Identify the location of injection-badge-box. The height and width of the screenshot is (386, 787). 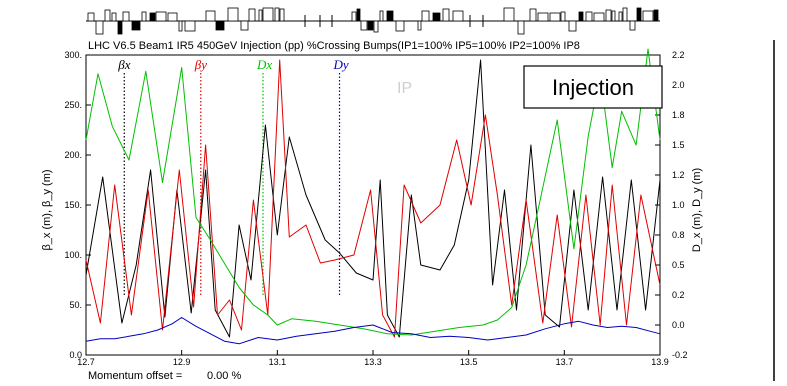
(593, 87).